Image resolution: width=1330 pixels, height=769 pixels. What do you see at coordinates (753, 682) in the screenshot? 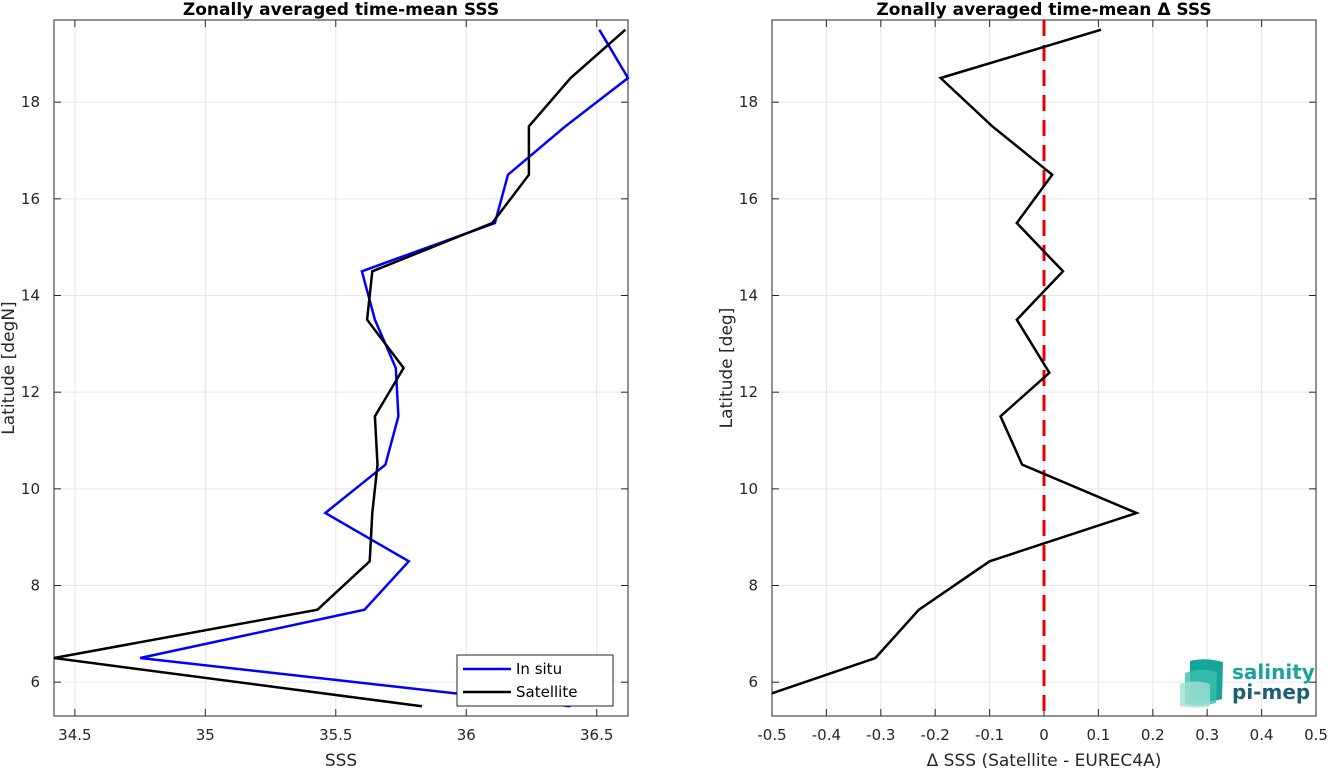
I see `right-chart-y-tick-label: 6` at bounding box center [753, 682].